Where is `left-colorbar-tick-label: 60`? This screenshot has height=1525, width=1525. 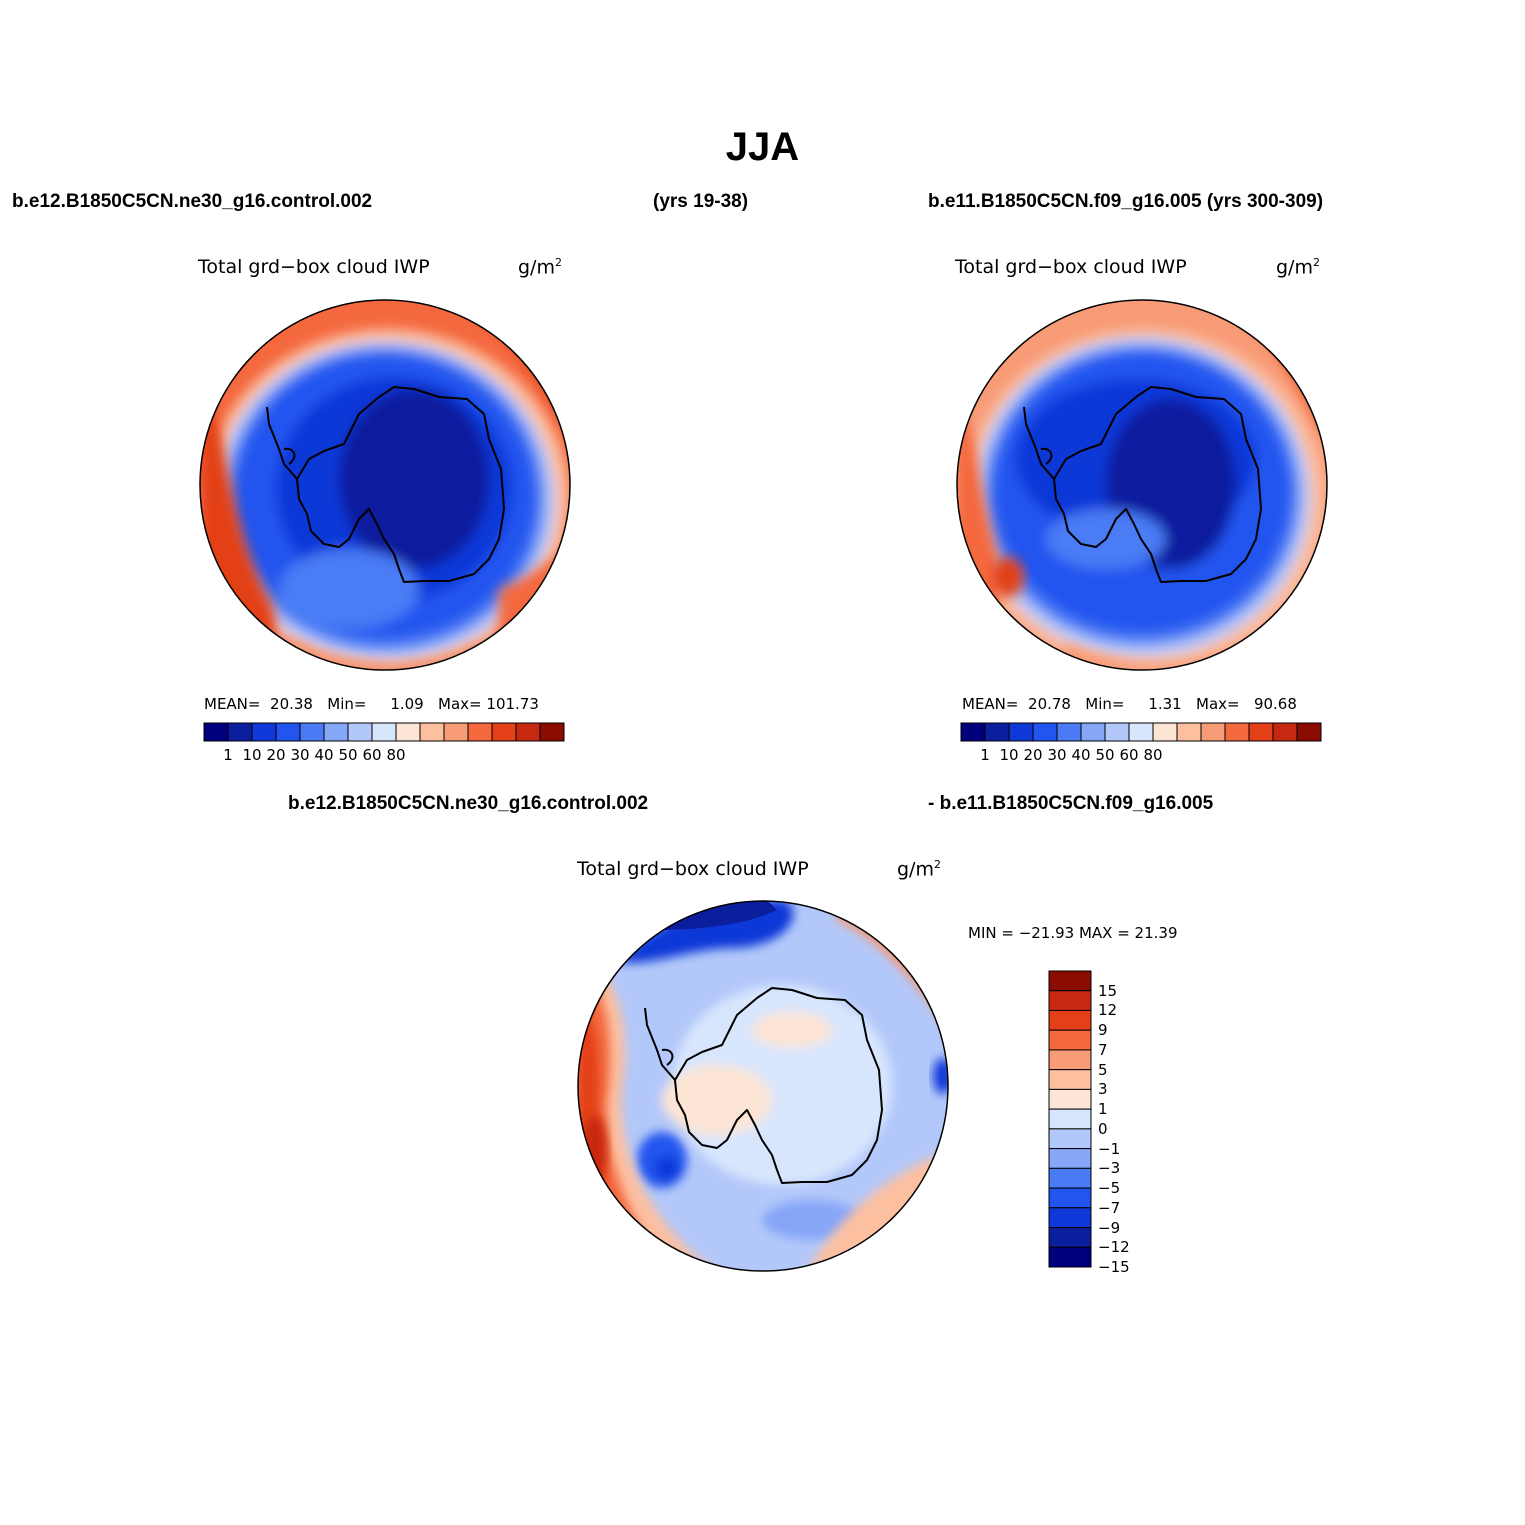 left-colorbar-tick-label: 60 is located at coordinates (372, 755).